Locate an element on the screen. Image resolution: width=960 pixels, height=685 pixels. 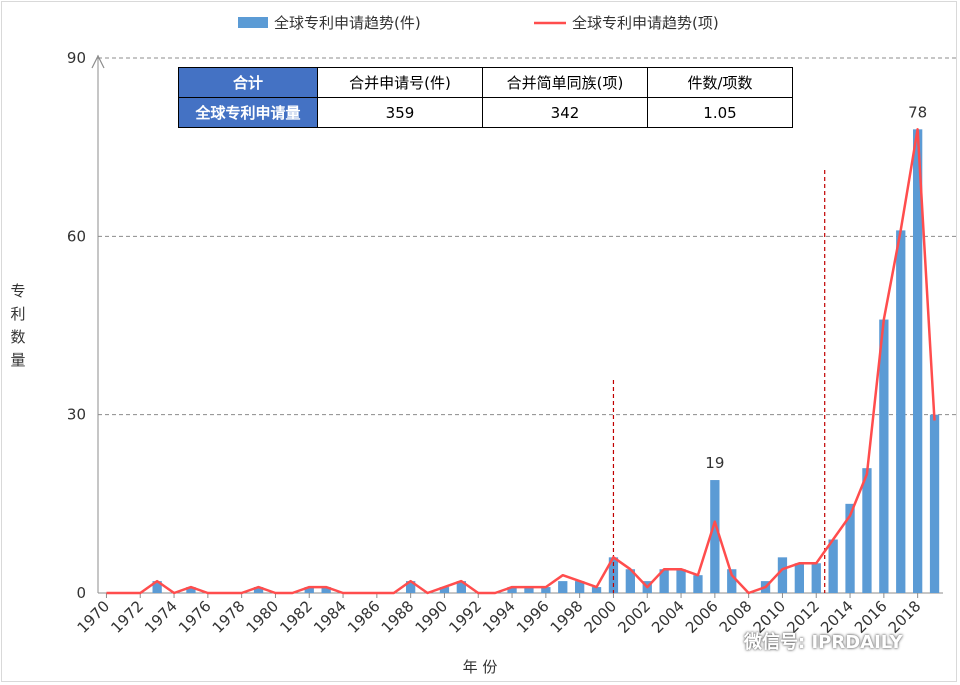
x-tick-label: 1982 is located at coordinates (296, 617).